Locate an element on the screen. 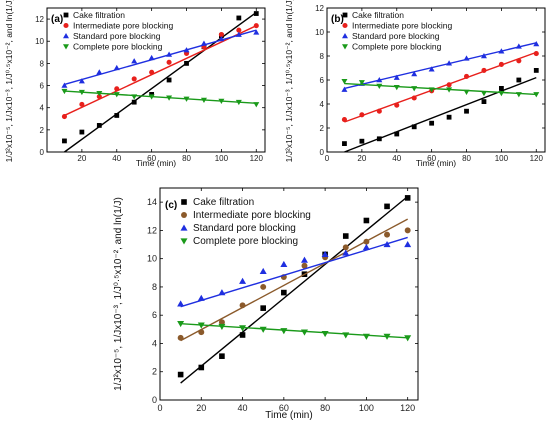 This screenshot has height=429, width=550. panel-label: (b) is located at coordinates (337, 19).